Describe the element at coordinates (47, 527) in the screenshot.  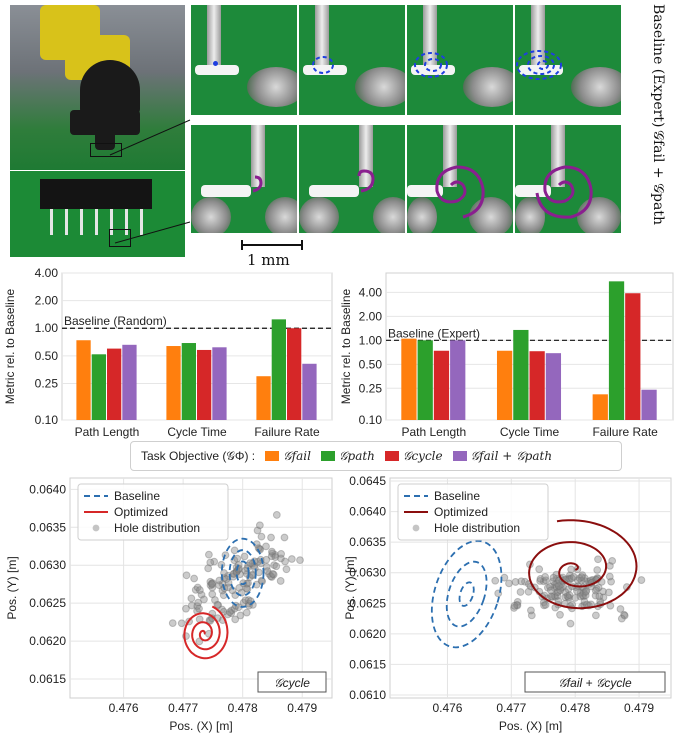
I see `y-tick-label: 0.0635` at that location.